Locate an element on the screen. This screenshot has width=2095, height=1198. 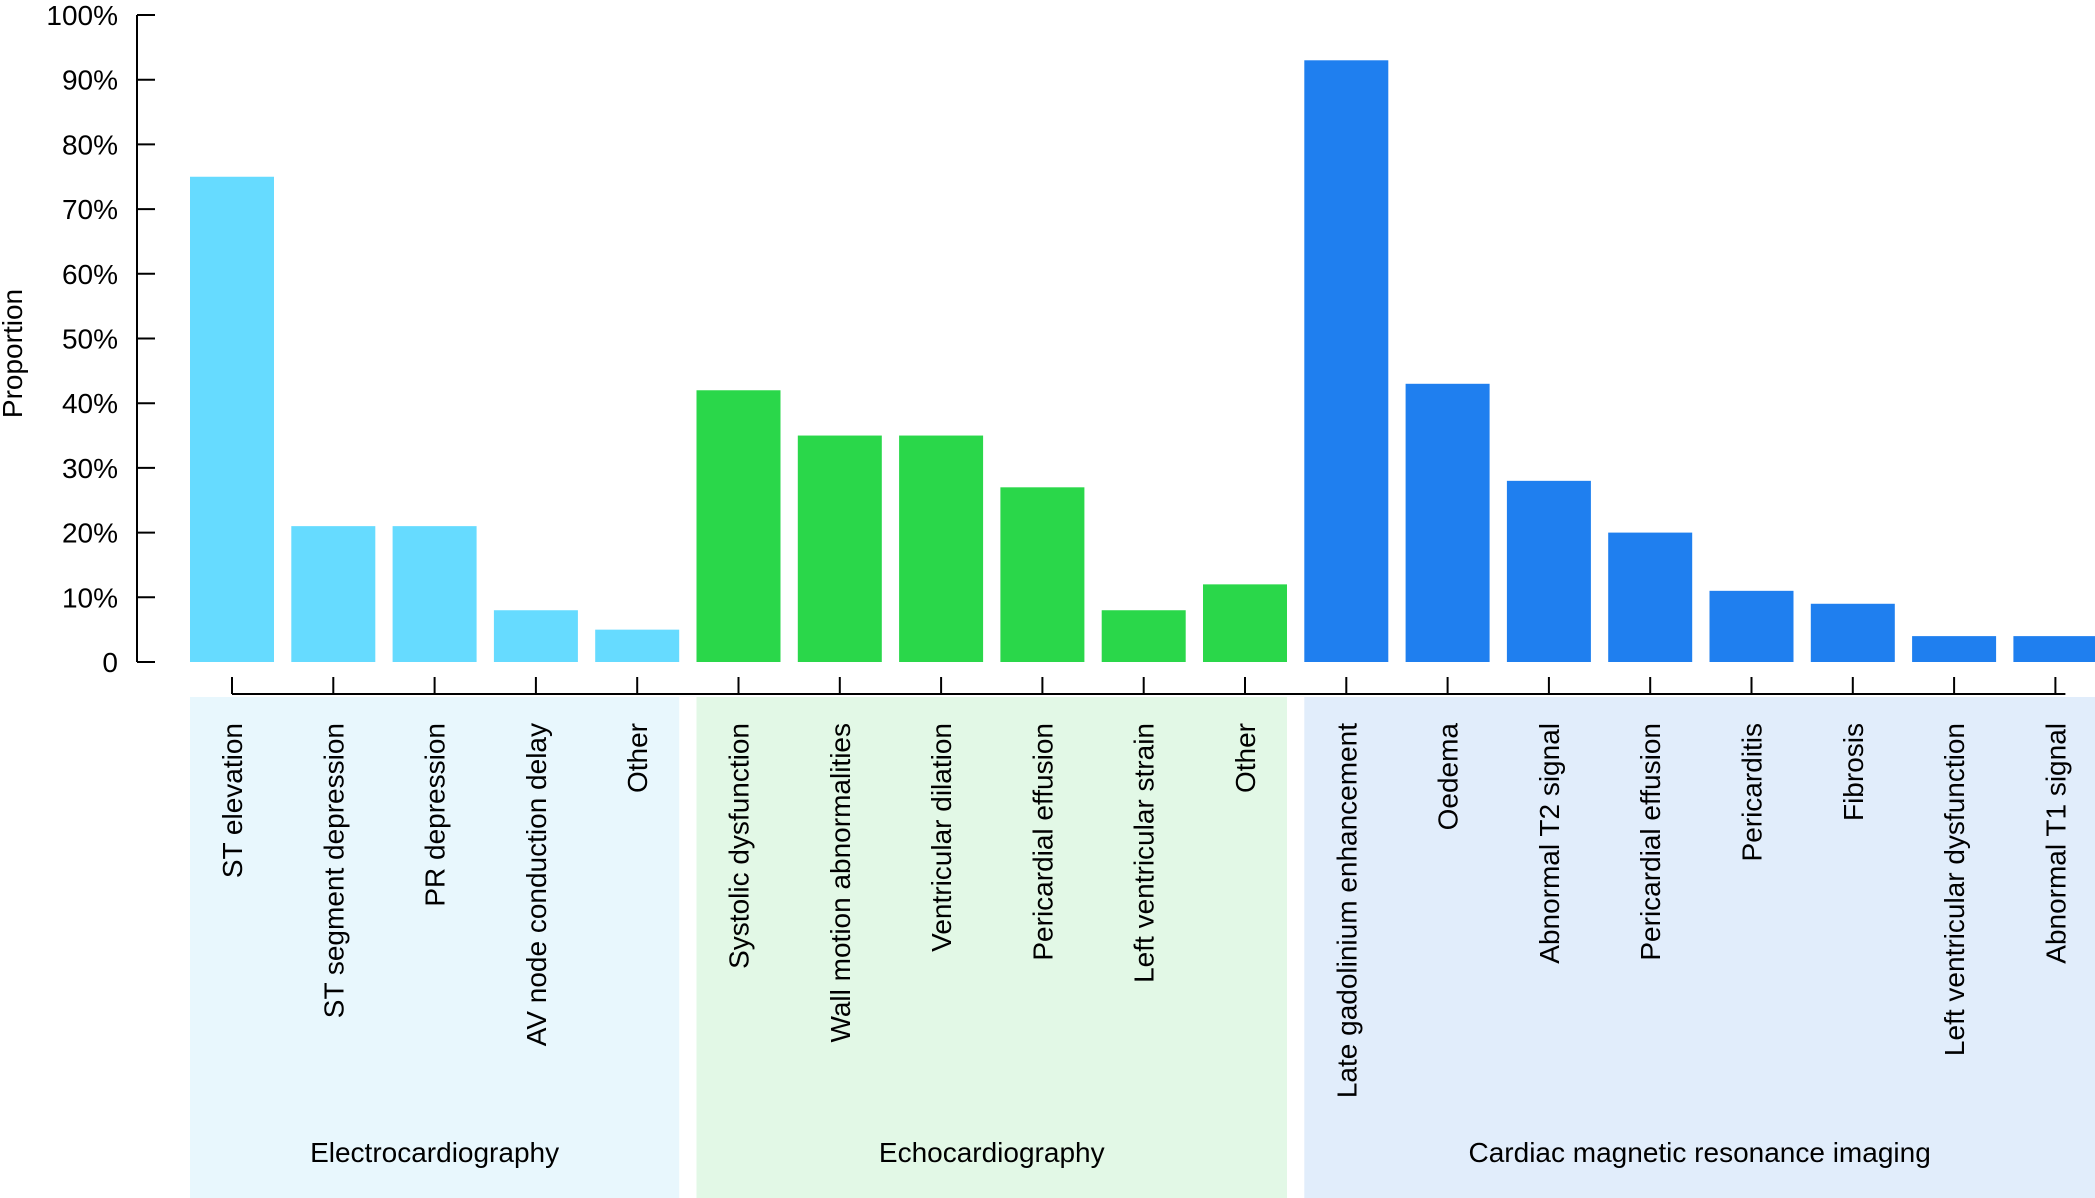
group-label: Electrocardiography is located at coordinates (434, 1152).